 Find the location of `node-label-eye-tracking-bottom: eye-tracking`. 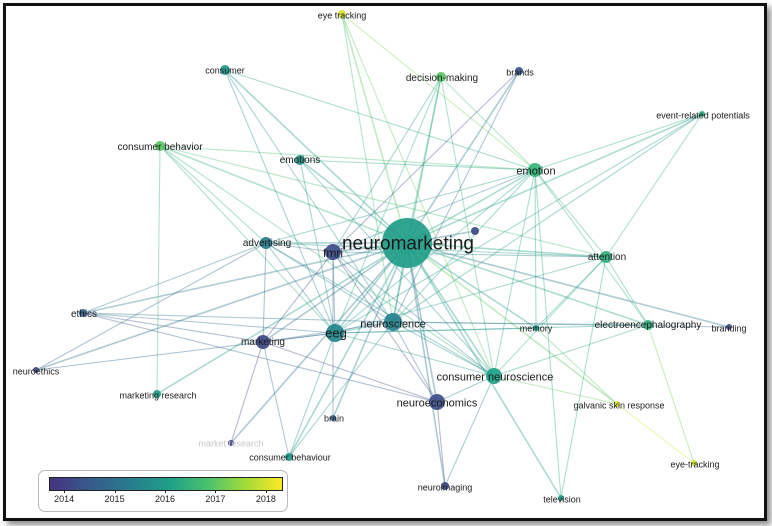

node-label-eye-tracking-bottom: eye-tracking is located at coordinates (695, 464).